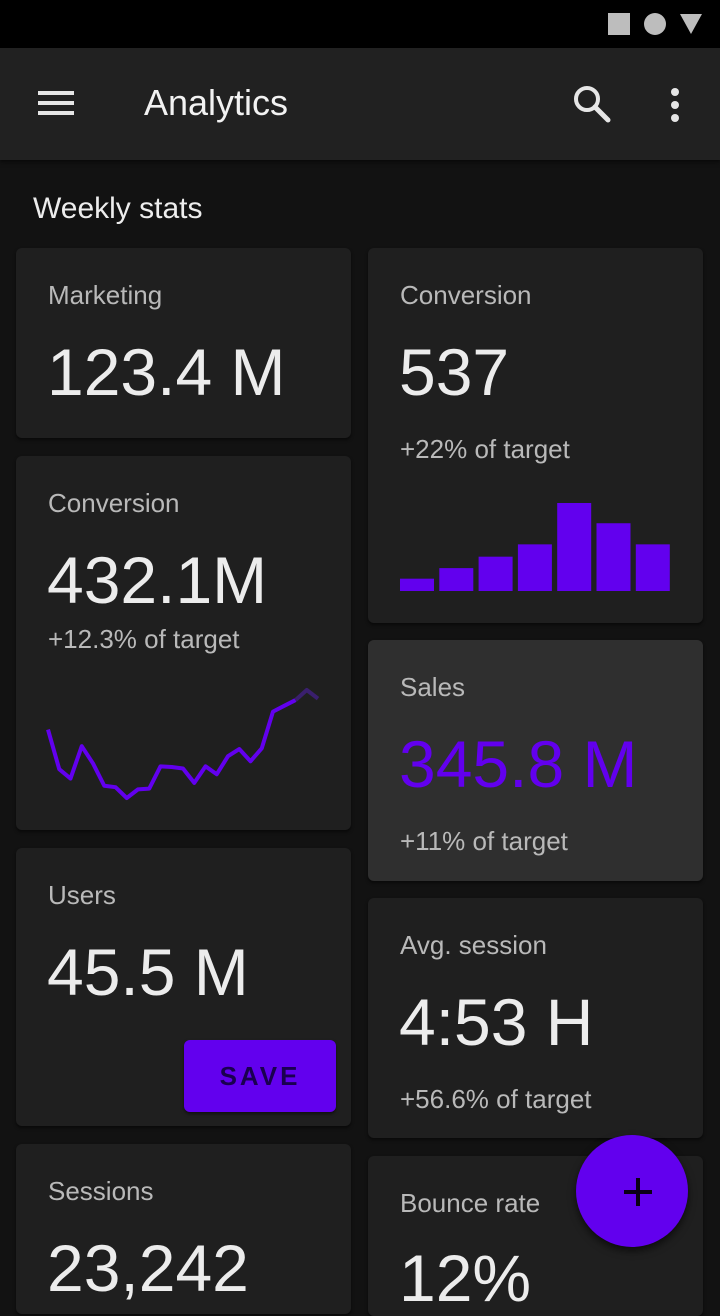  Describe the element at coordinates (183, 1229) in the screenshot. I see `sessions-card: Sessions 23,242` at that location.